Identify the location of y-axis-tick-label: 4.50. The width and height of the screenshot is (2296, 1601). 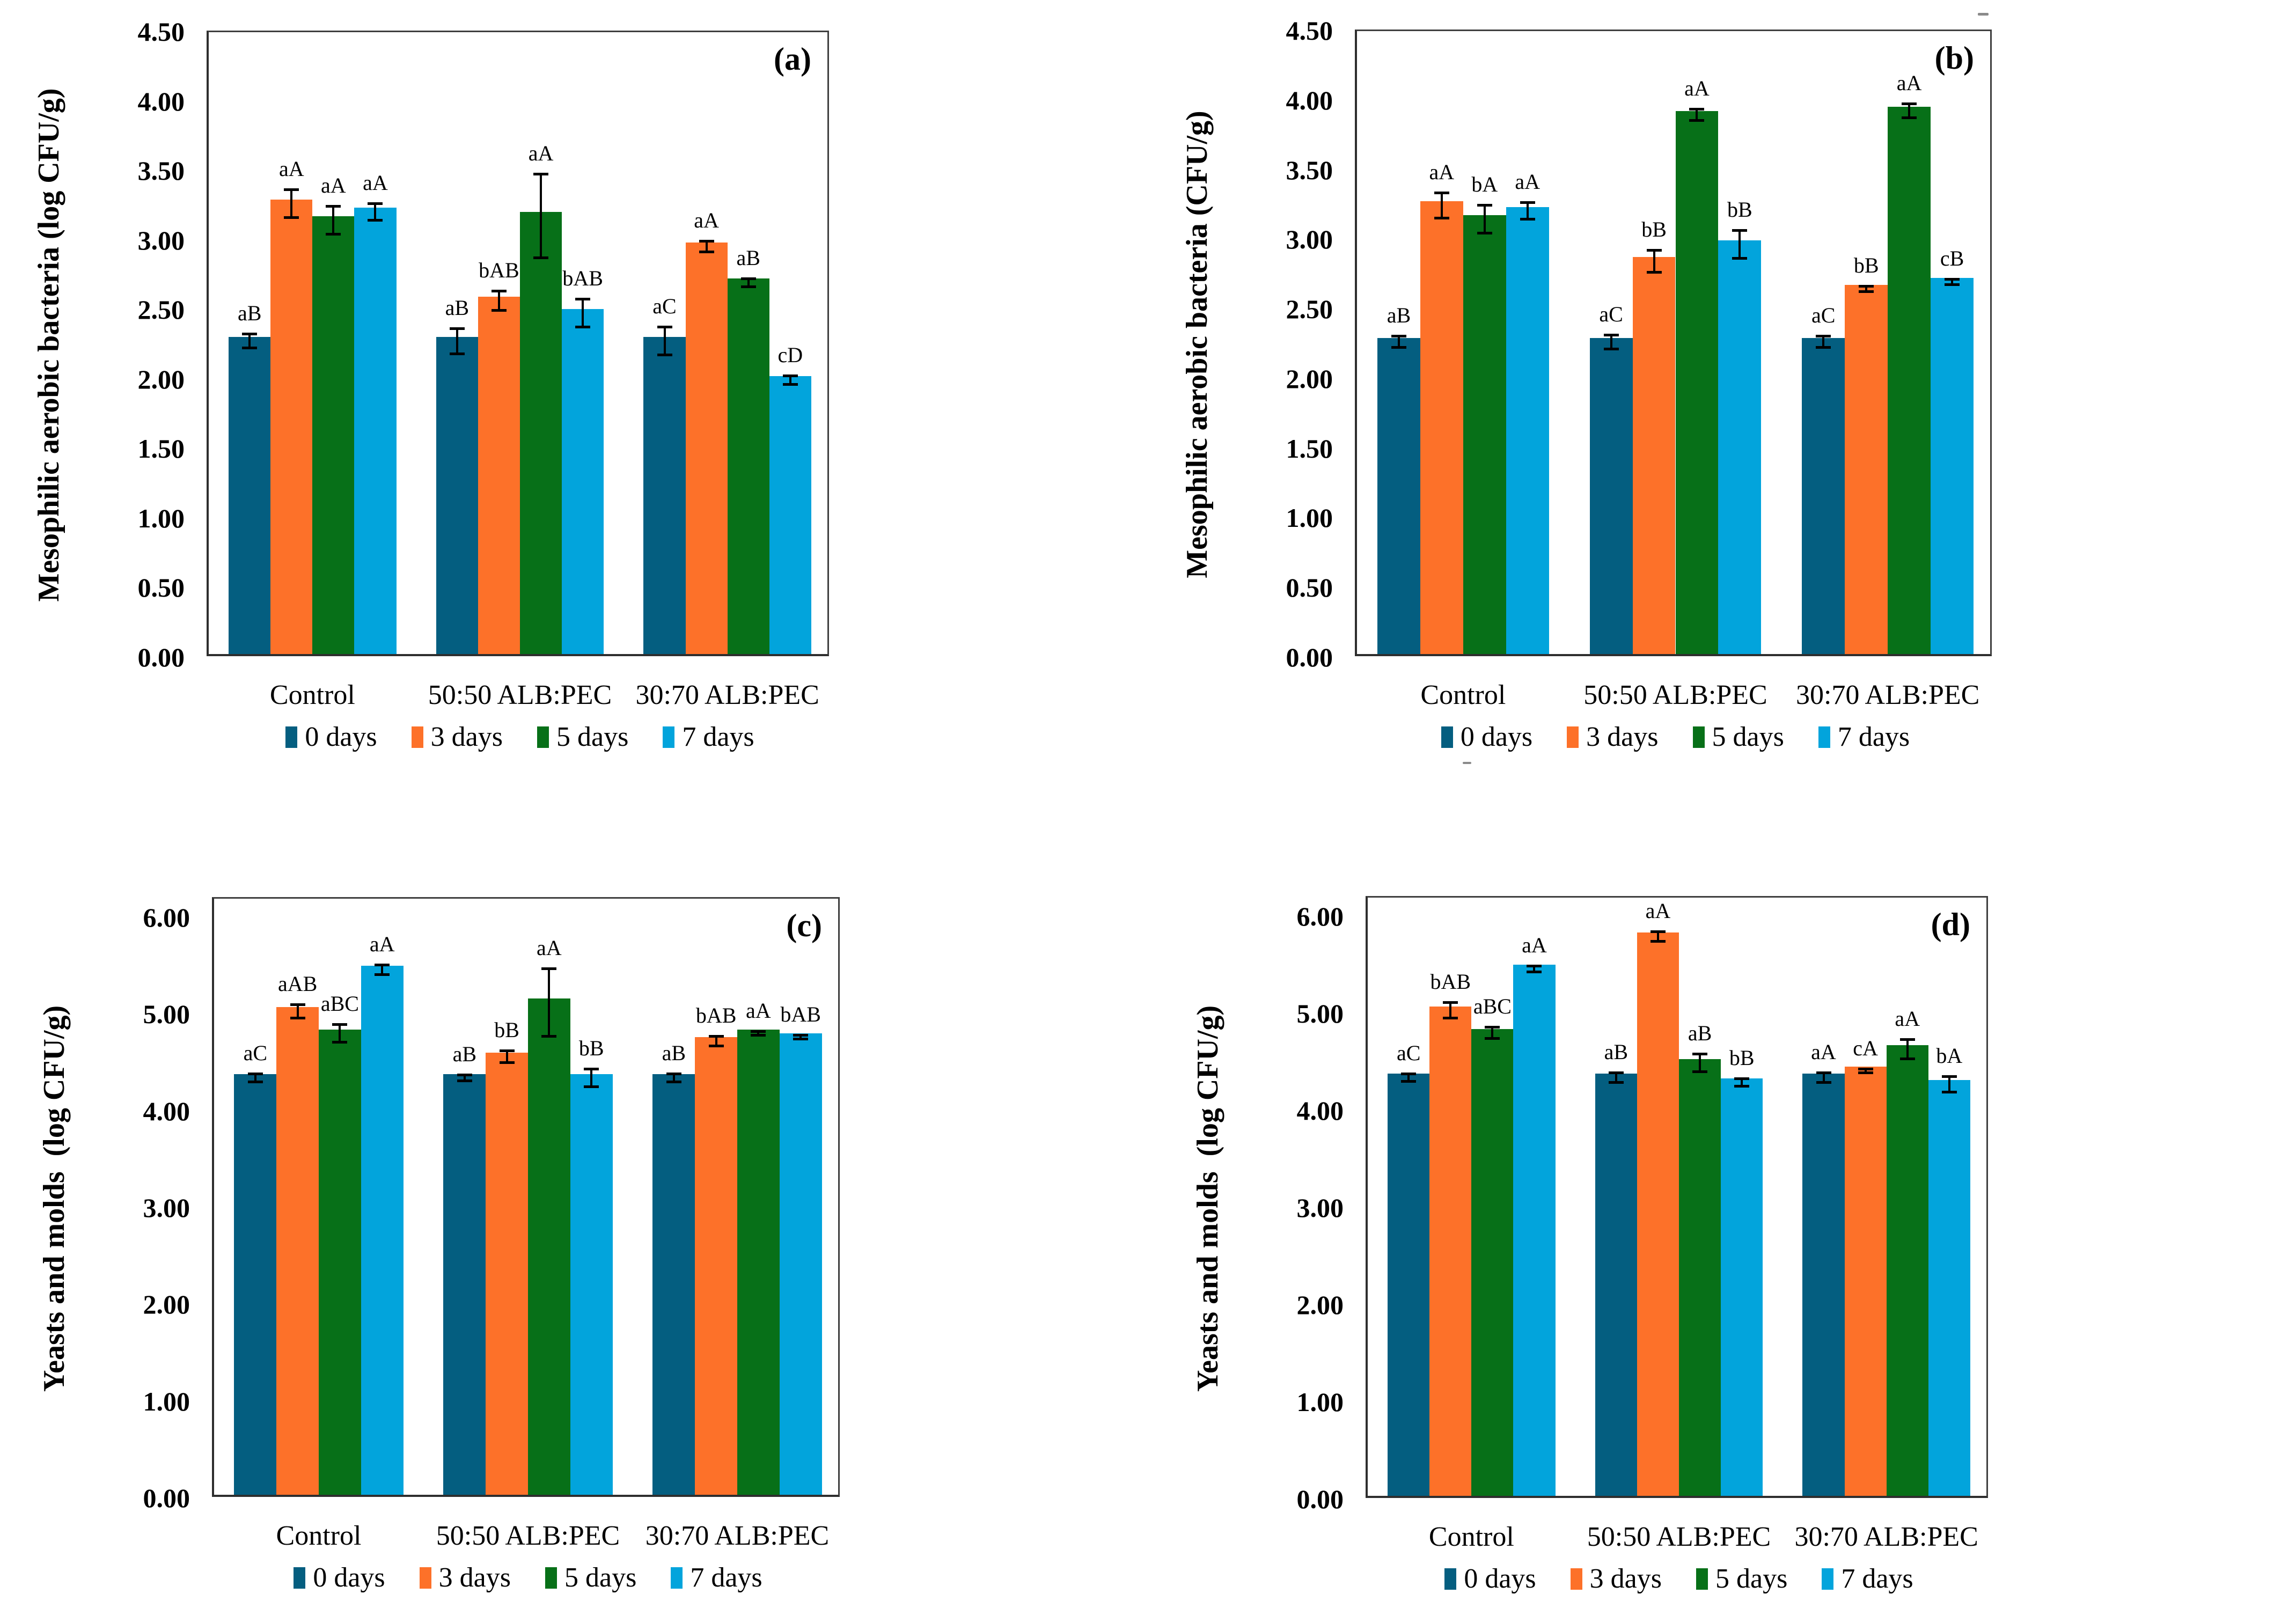
(1309, 31).